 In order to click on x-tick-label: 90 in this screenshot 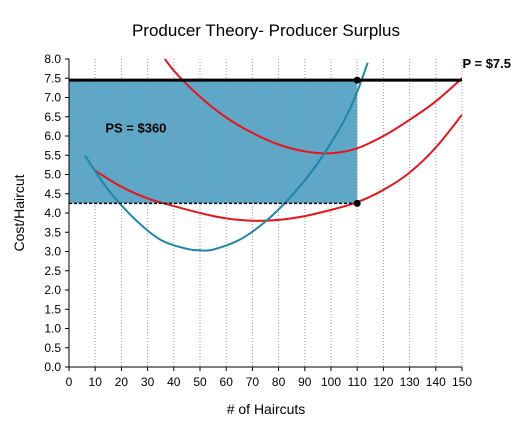, I will do `click(305, 382)`.